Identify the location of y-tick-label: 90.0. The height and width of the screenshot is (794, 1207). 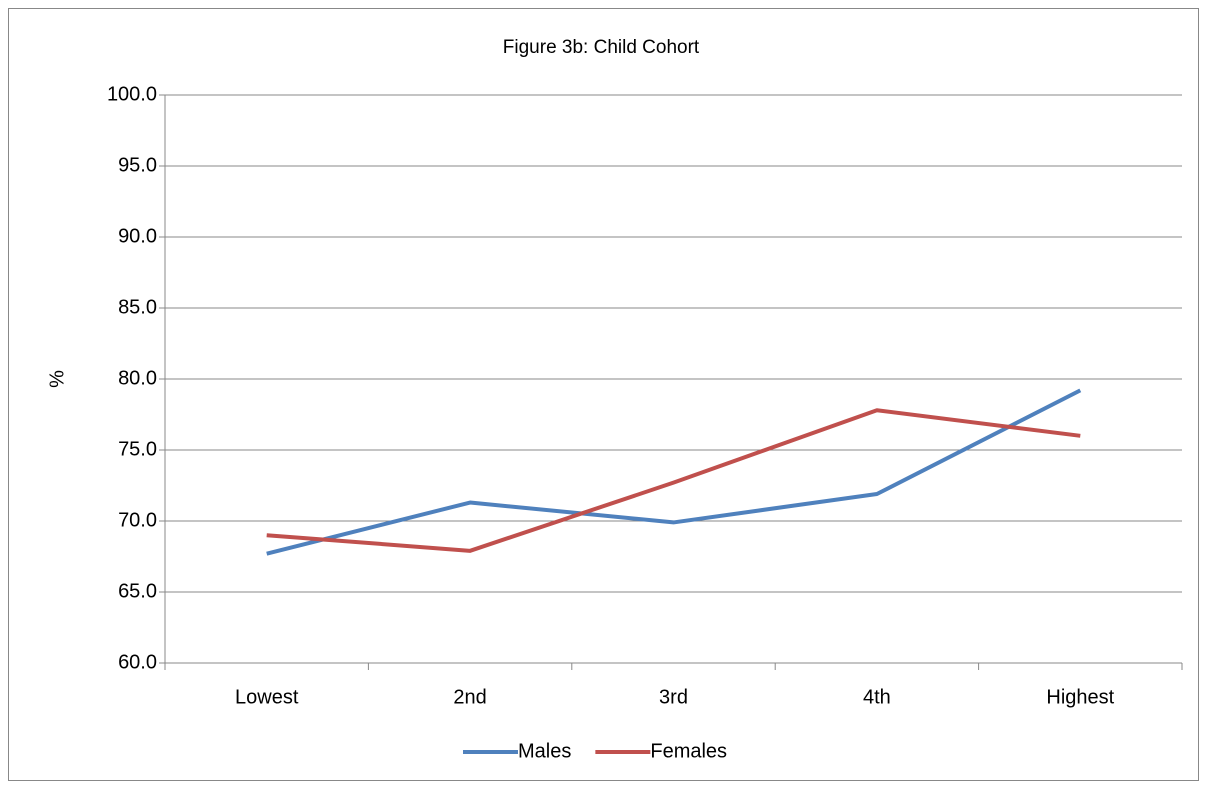
(137, 236).